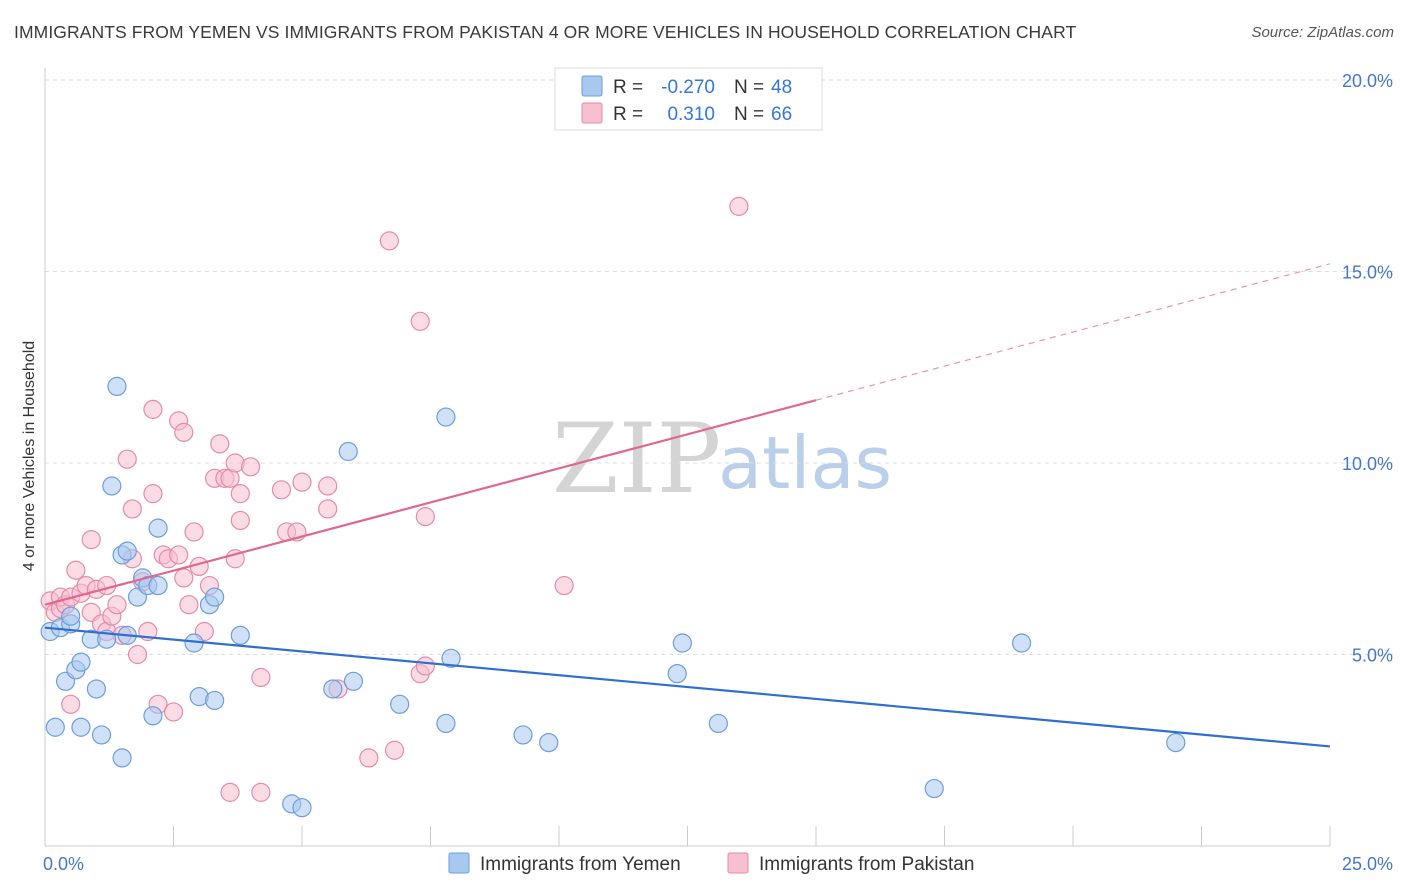 The height and width of the screenshot is (892, 1406). What do you see at coordinates (1073, 332) in the screenshot?
I see `pakistan-trend-extension` at bounding box center [1073, 332].